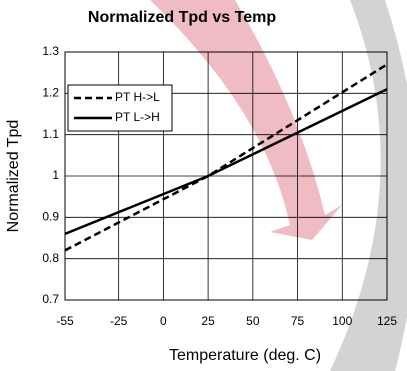 The height and width of the screenshot is (371, 407). What do you see at coordinates (253, 321) in the screenshot?
I see `x-tick-label: 50` at bounding box center [253, 321].